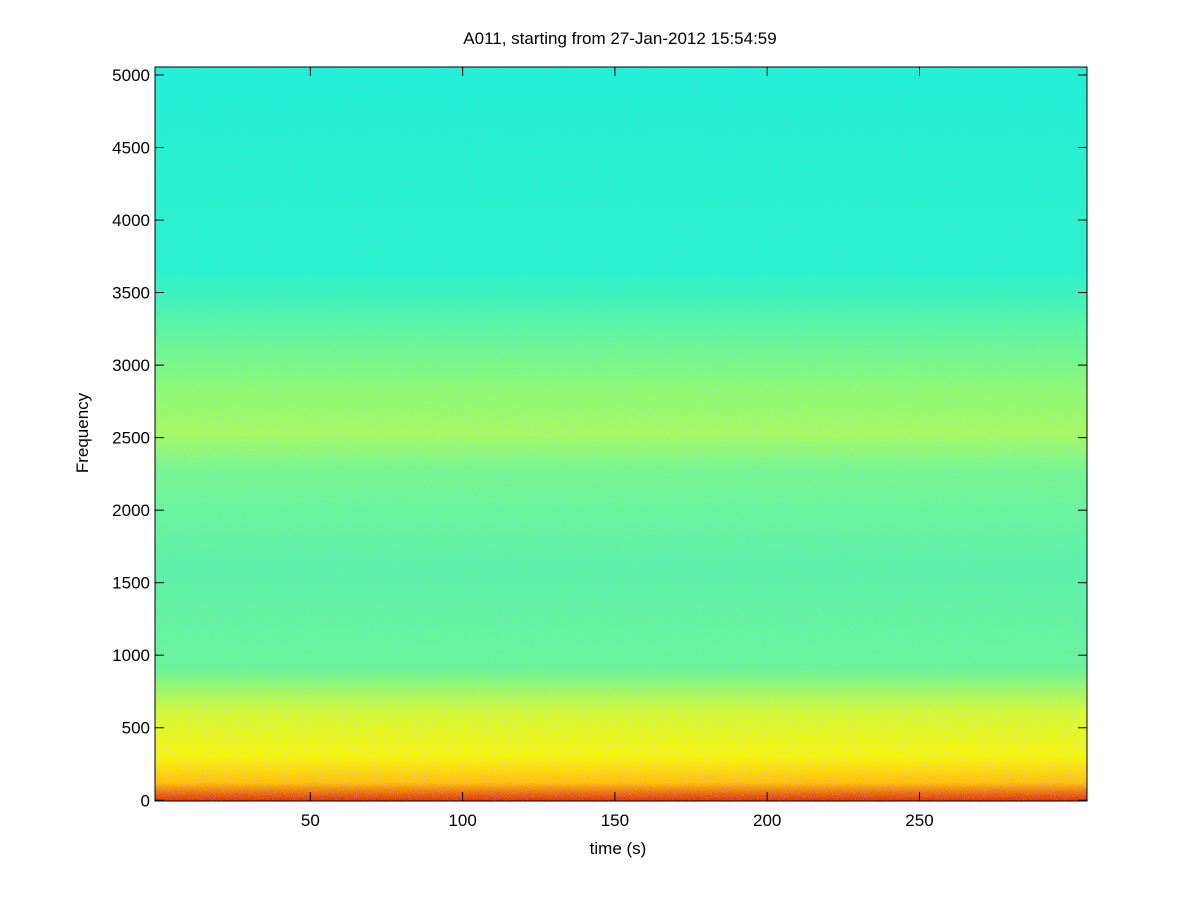 The height and width of the screenshot is (905, 1200). Describe the element at coordinates (131, 75) in the screenshot. I see `y-tick-label: 5000` at that location.